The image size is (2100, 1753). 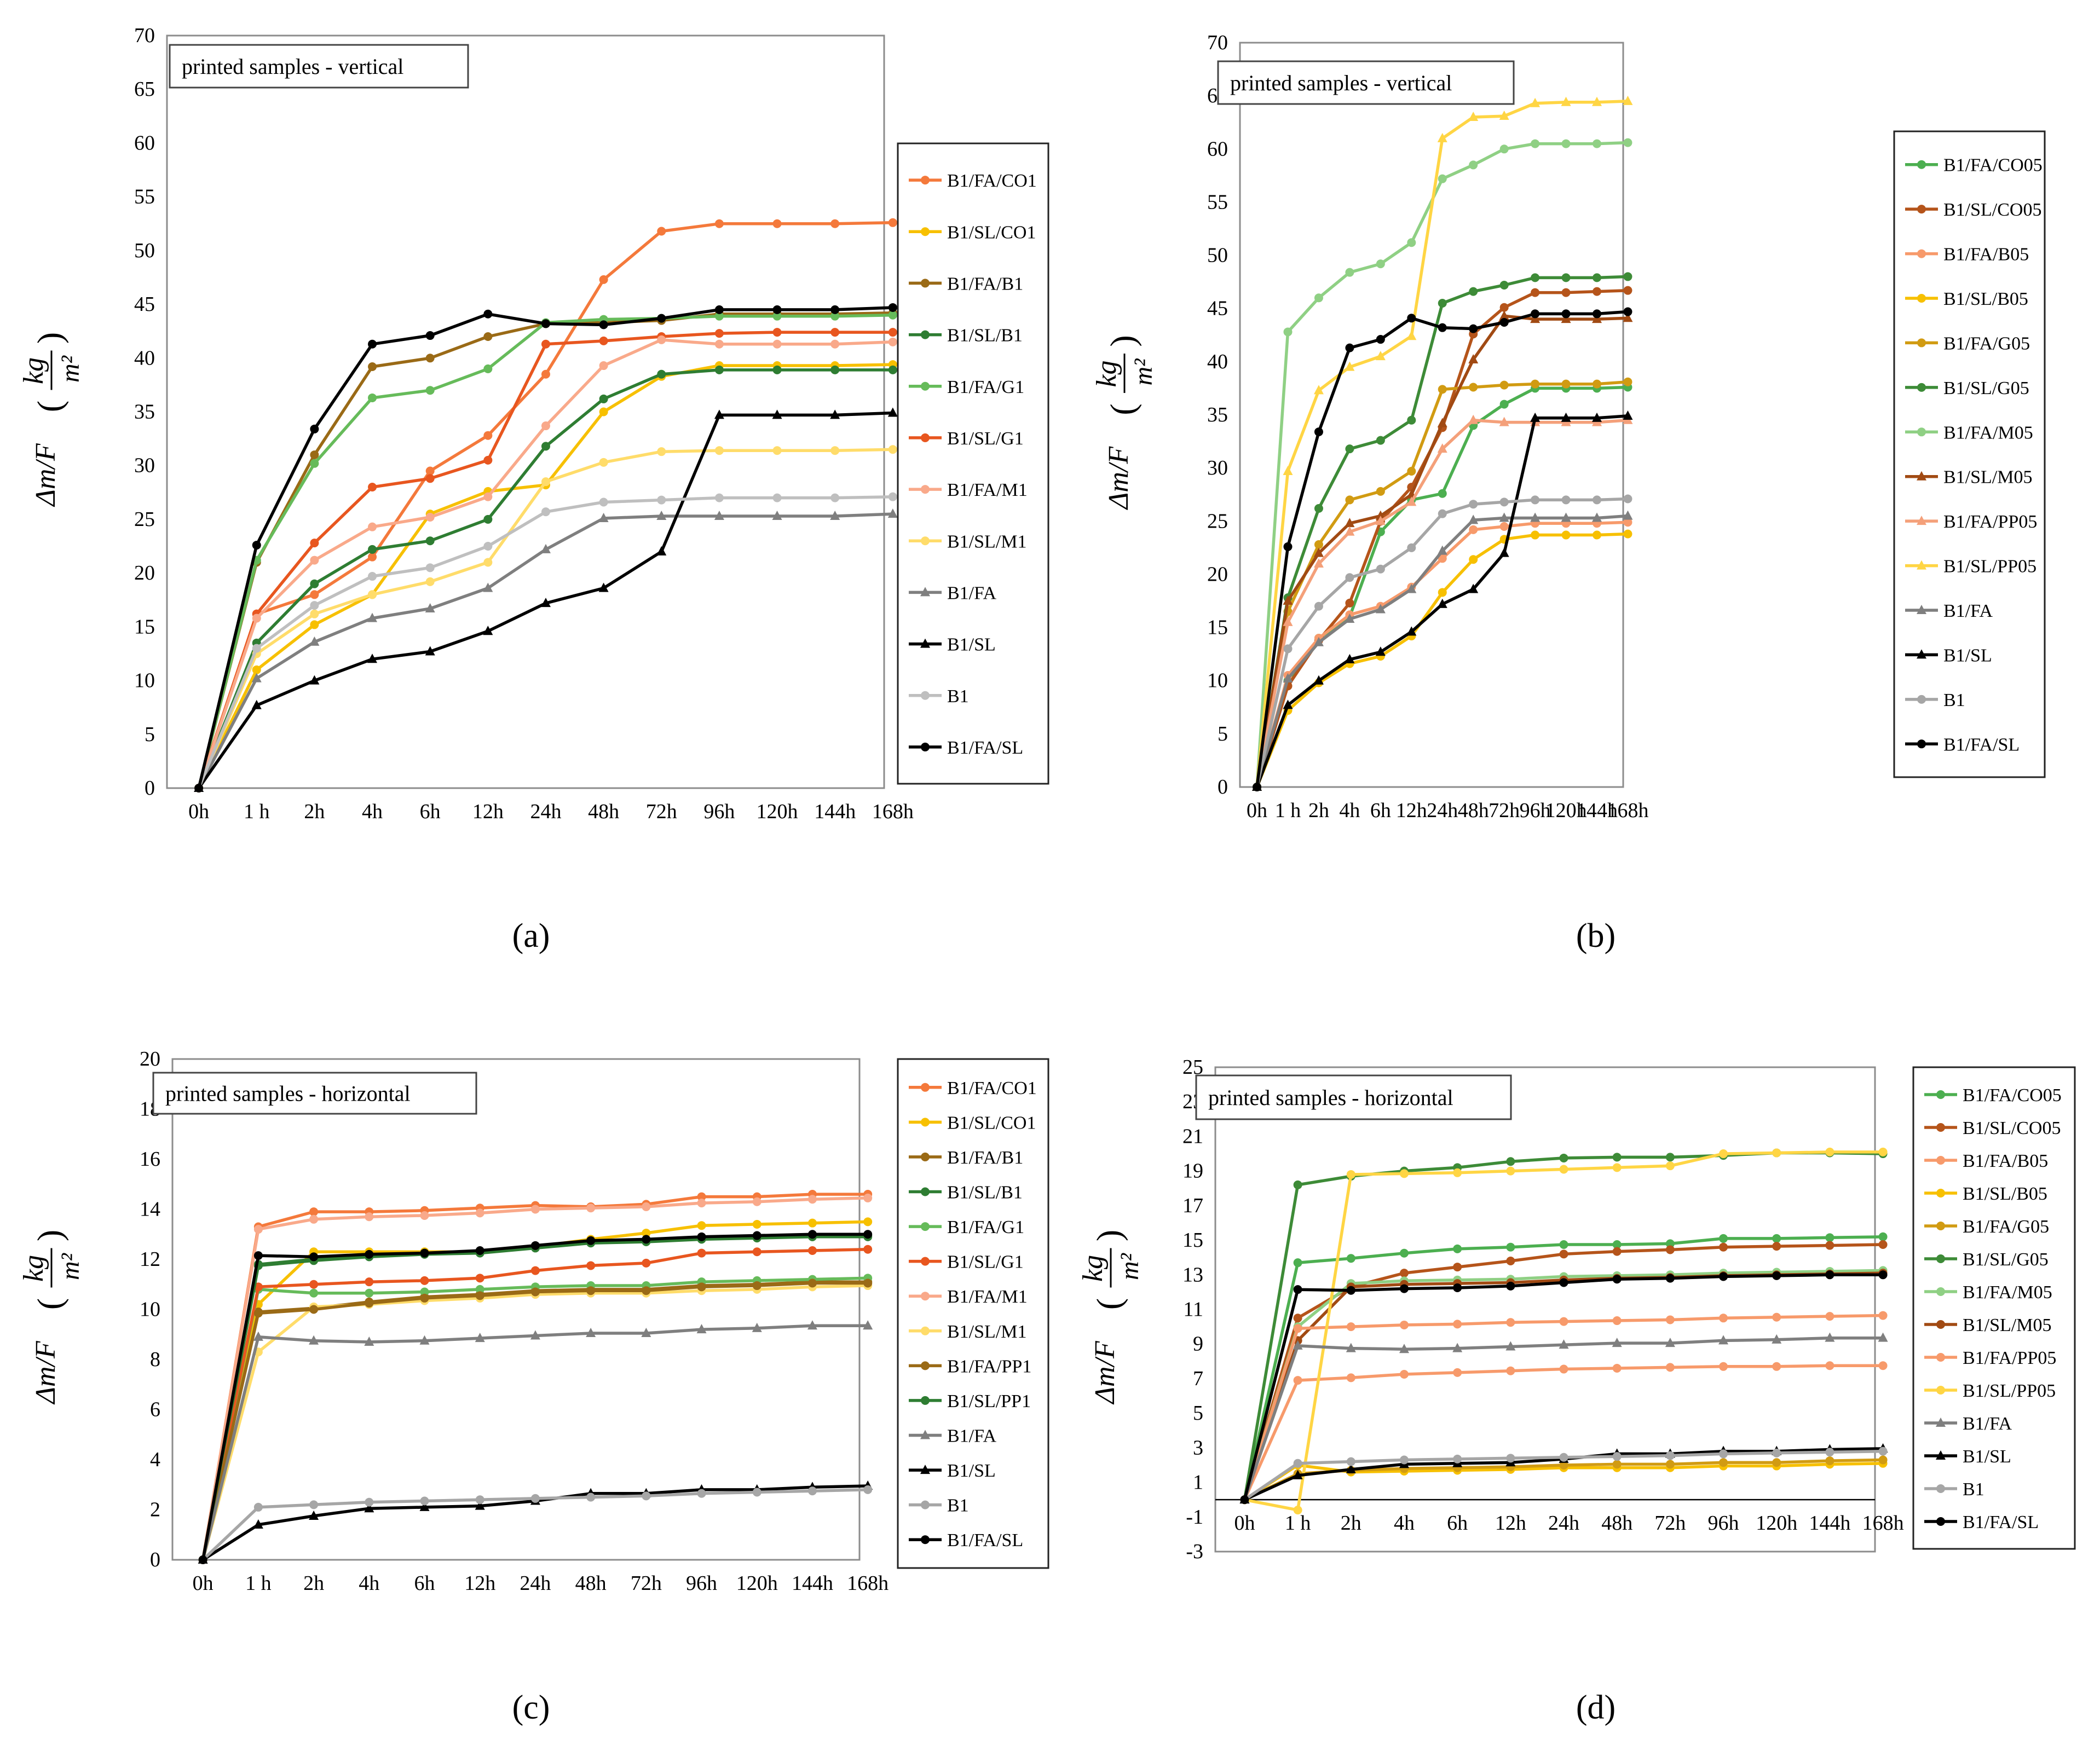 What do you see at coordinates (1341, 83) in the screenshot?
I see `chart-title: printed samples - vertical` at bounding box center [1341, 83].